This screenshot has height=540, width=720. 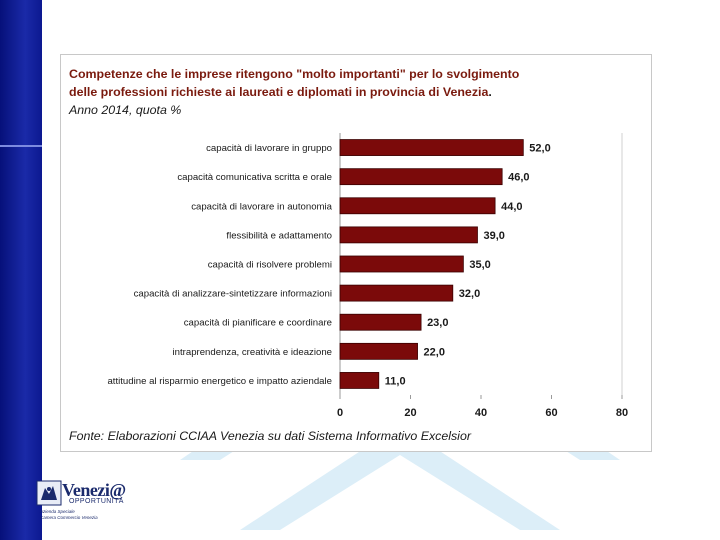 I want to click on category-label: flessibilità e adattamento, so click(x=279, y=235).